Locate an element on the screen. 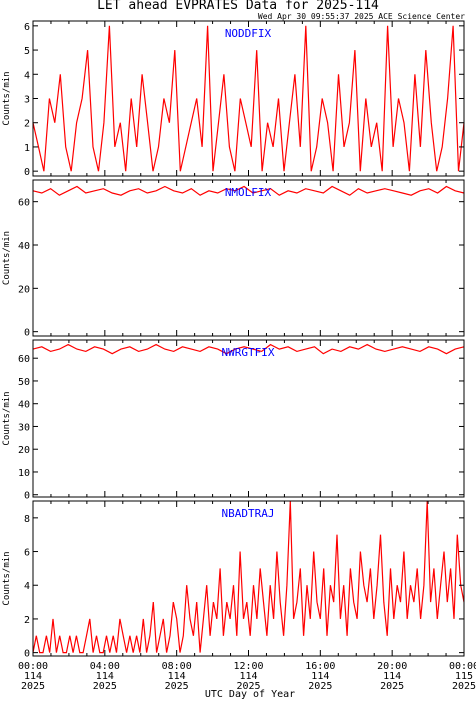 The width and height of the screenshot is (476, 705). panel-label: NBADTRAJ is located at coordinates (248, 513).